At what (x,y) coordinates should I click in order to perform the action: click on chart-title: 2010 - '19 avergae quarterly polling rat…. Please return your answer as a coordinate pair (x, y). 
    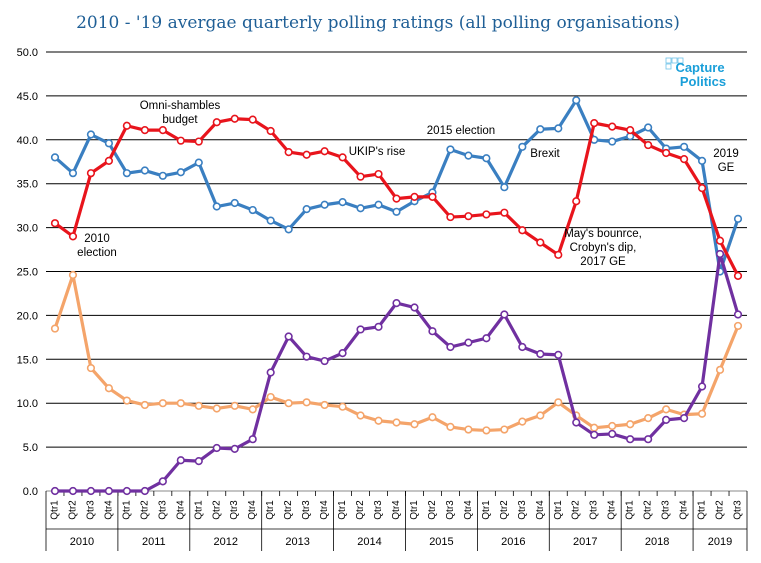
    Looking at the image, I should click on (378, 23).